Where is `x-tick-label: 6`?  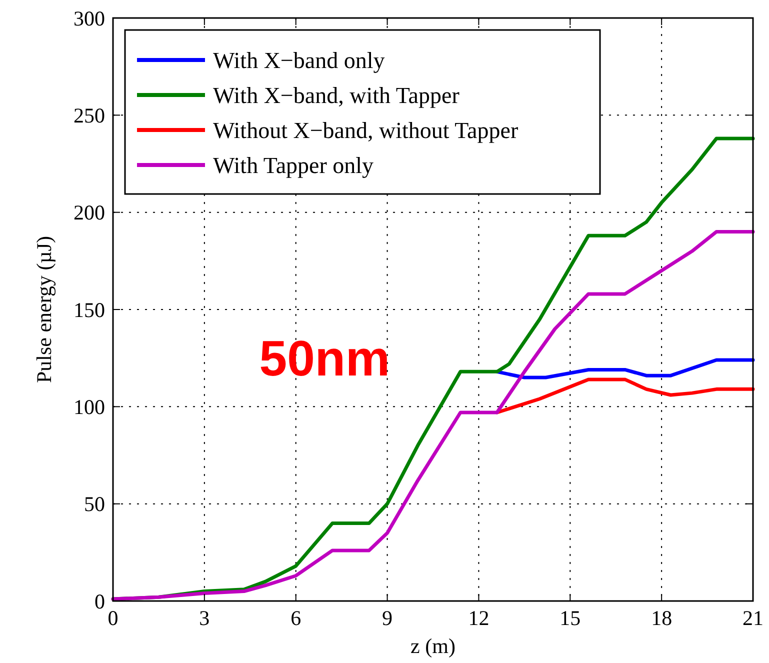 x-tick-label: 6 is located at coordinates (296, 618).